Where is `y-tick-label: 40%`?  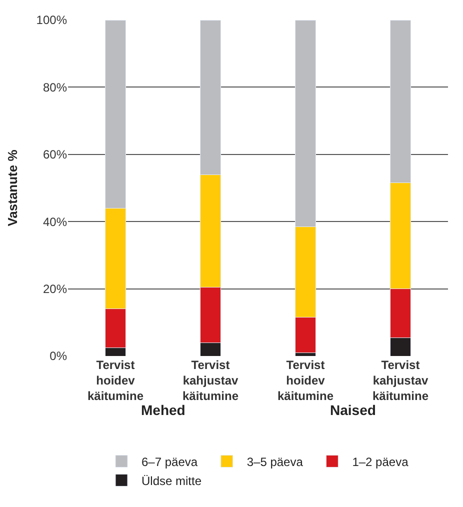
y-tick-label: 40% is located at coordinates (55, 221).